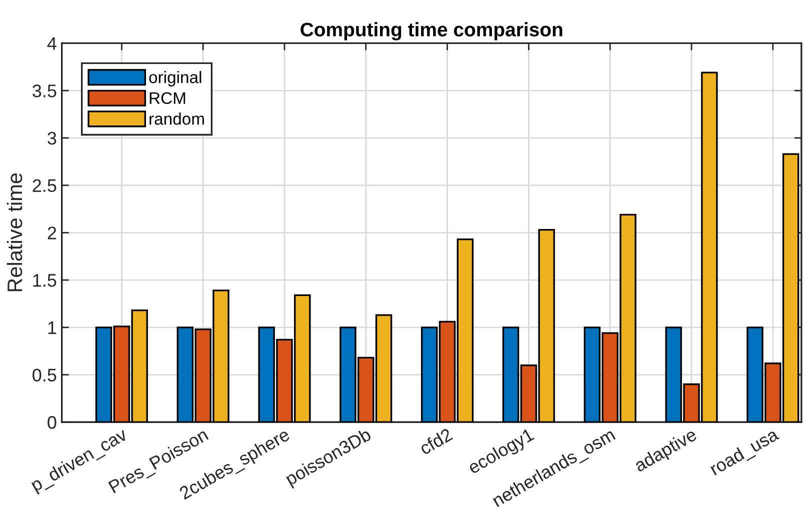 The image size is (803, 527). Describe the element at coordinates (177, 118) in the screenshot. I see `legend-label: random` at that location.